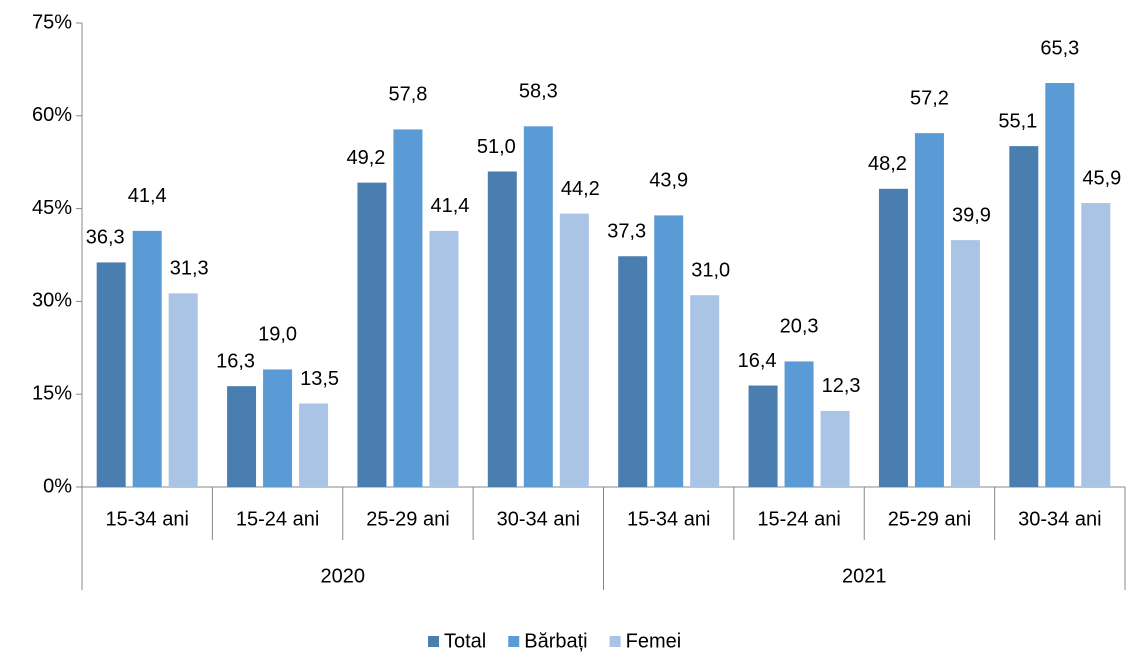 This screenshot has width=1137, height=659. What do you see at coordinates (343, 576) in the screenshot?
I see `group-label: 2020` at bounding box center [343, 576].